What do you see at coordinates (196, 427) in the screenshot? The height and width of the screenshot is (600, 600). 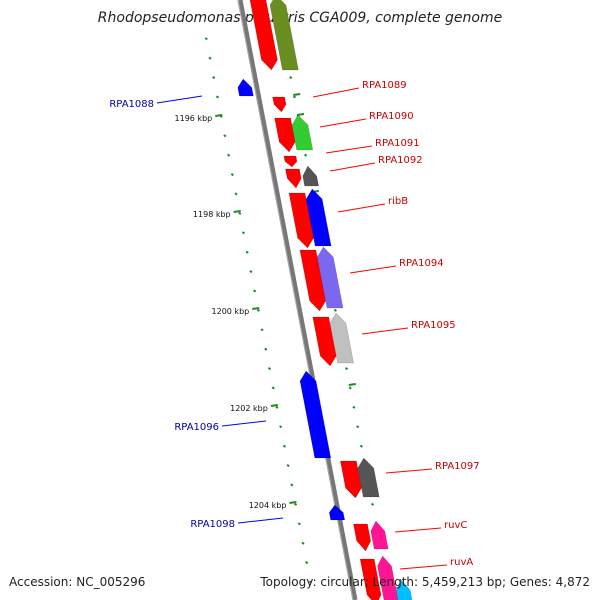 I see `gene-label: RPA1096` at bounding box center [196, 427].